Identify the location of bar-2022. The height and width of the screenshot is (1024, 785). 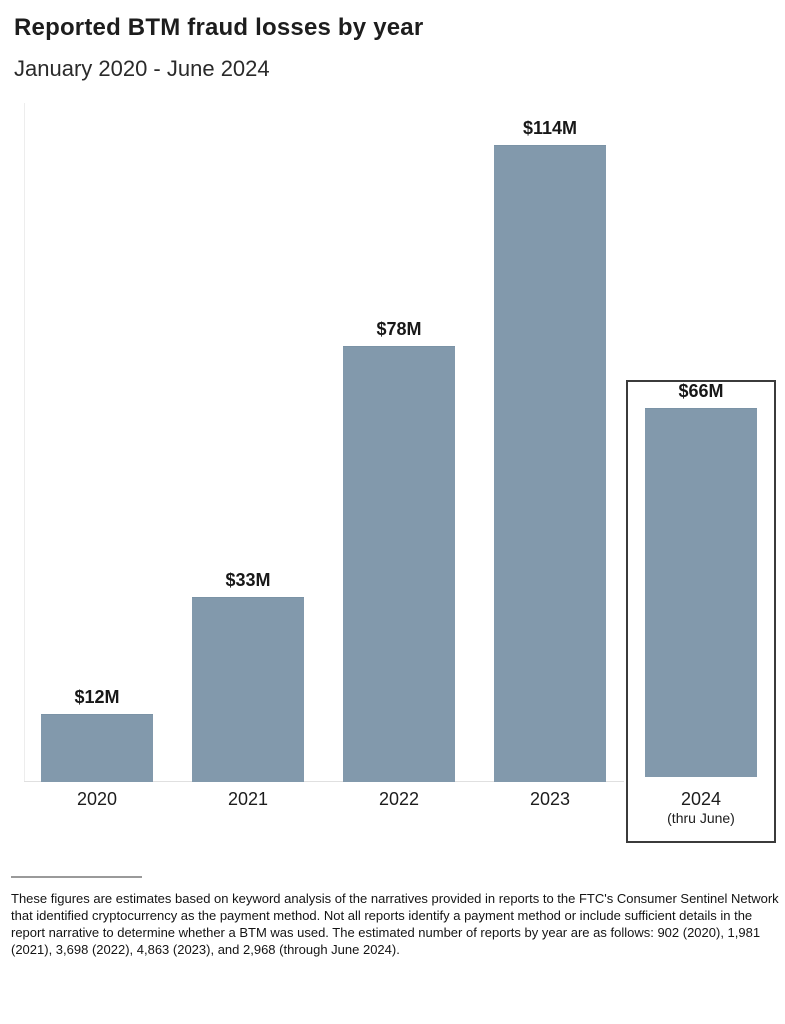
(399, 564).